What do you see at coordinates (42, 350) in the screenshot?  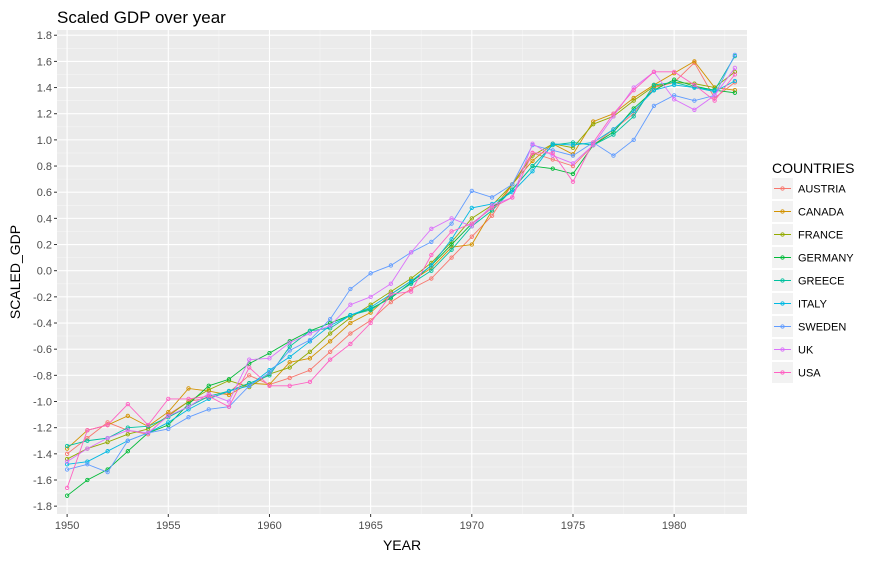 I see `y-tick-label: -0.6` at bounding box center [42, 350].